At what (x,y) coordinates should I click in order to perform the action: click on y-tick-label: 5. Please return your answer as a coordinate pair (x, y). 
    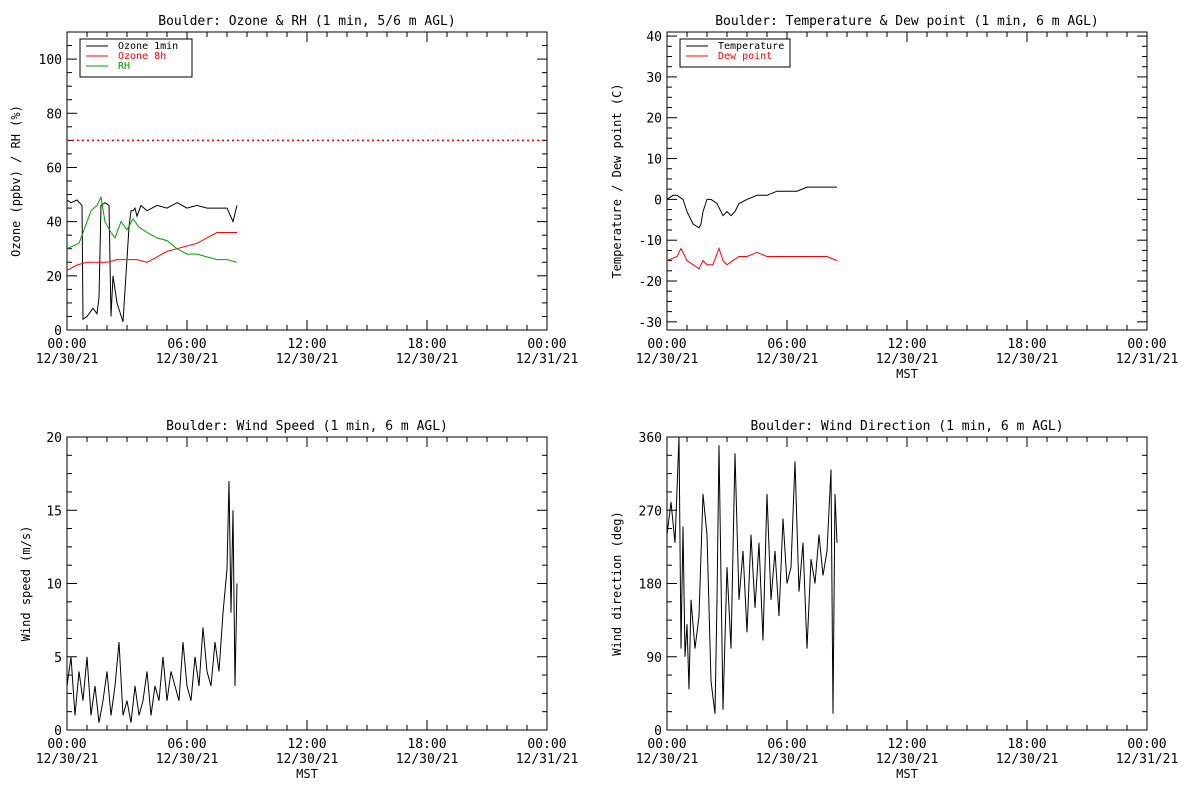
    Looking at the image, I should click on (58, 658).